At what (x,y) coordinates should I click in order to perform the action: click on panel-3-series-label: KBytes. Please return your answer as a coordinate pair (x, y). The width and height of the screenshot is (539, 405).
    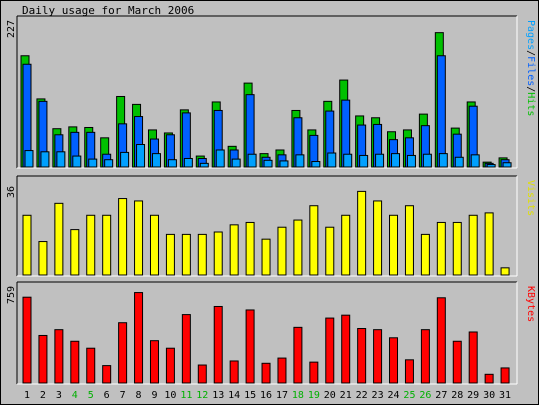
    Looking at the image, I should click on (530, 304).